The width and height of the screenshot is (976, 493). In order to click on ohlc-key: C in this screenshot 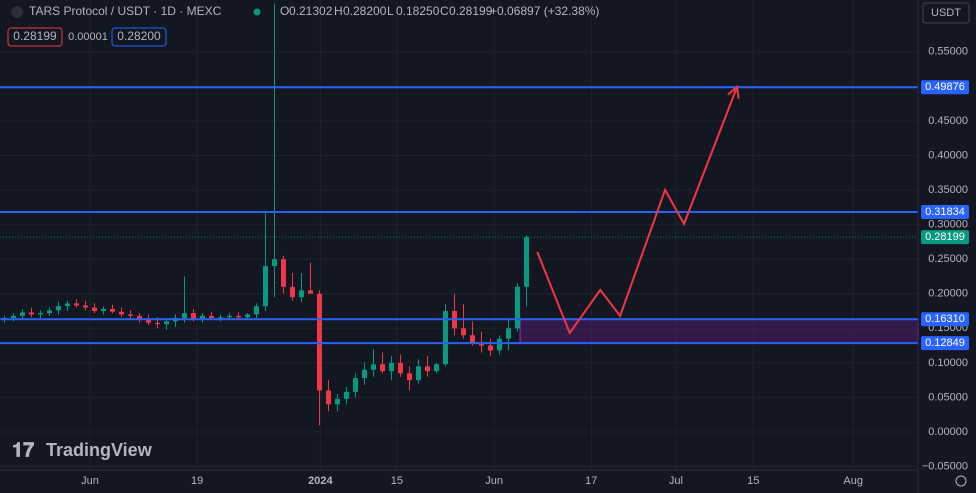, I will do `click(444, 11)`.